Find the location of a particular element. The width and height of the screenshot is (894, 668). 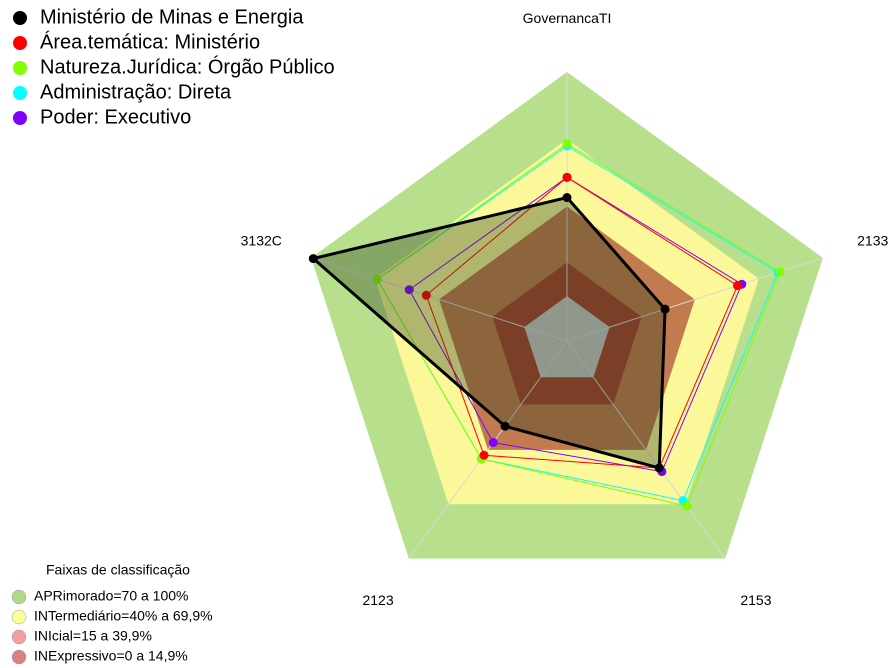

band-legend-label: APRimorado=70 a 100% is located at coordinates (111, 596).